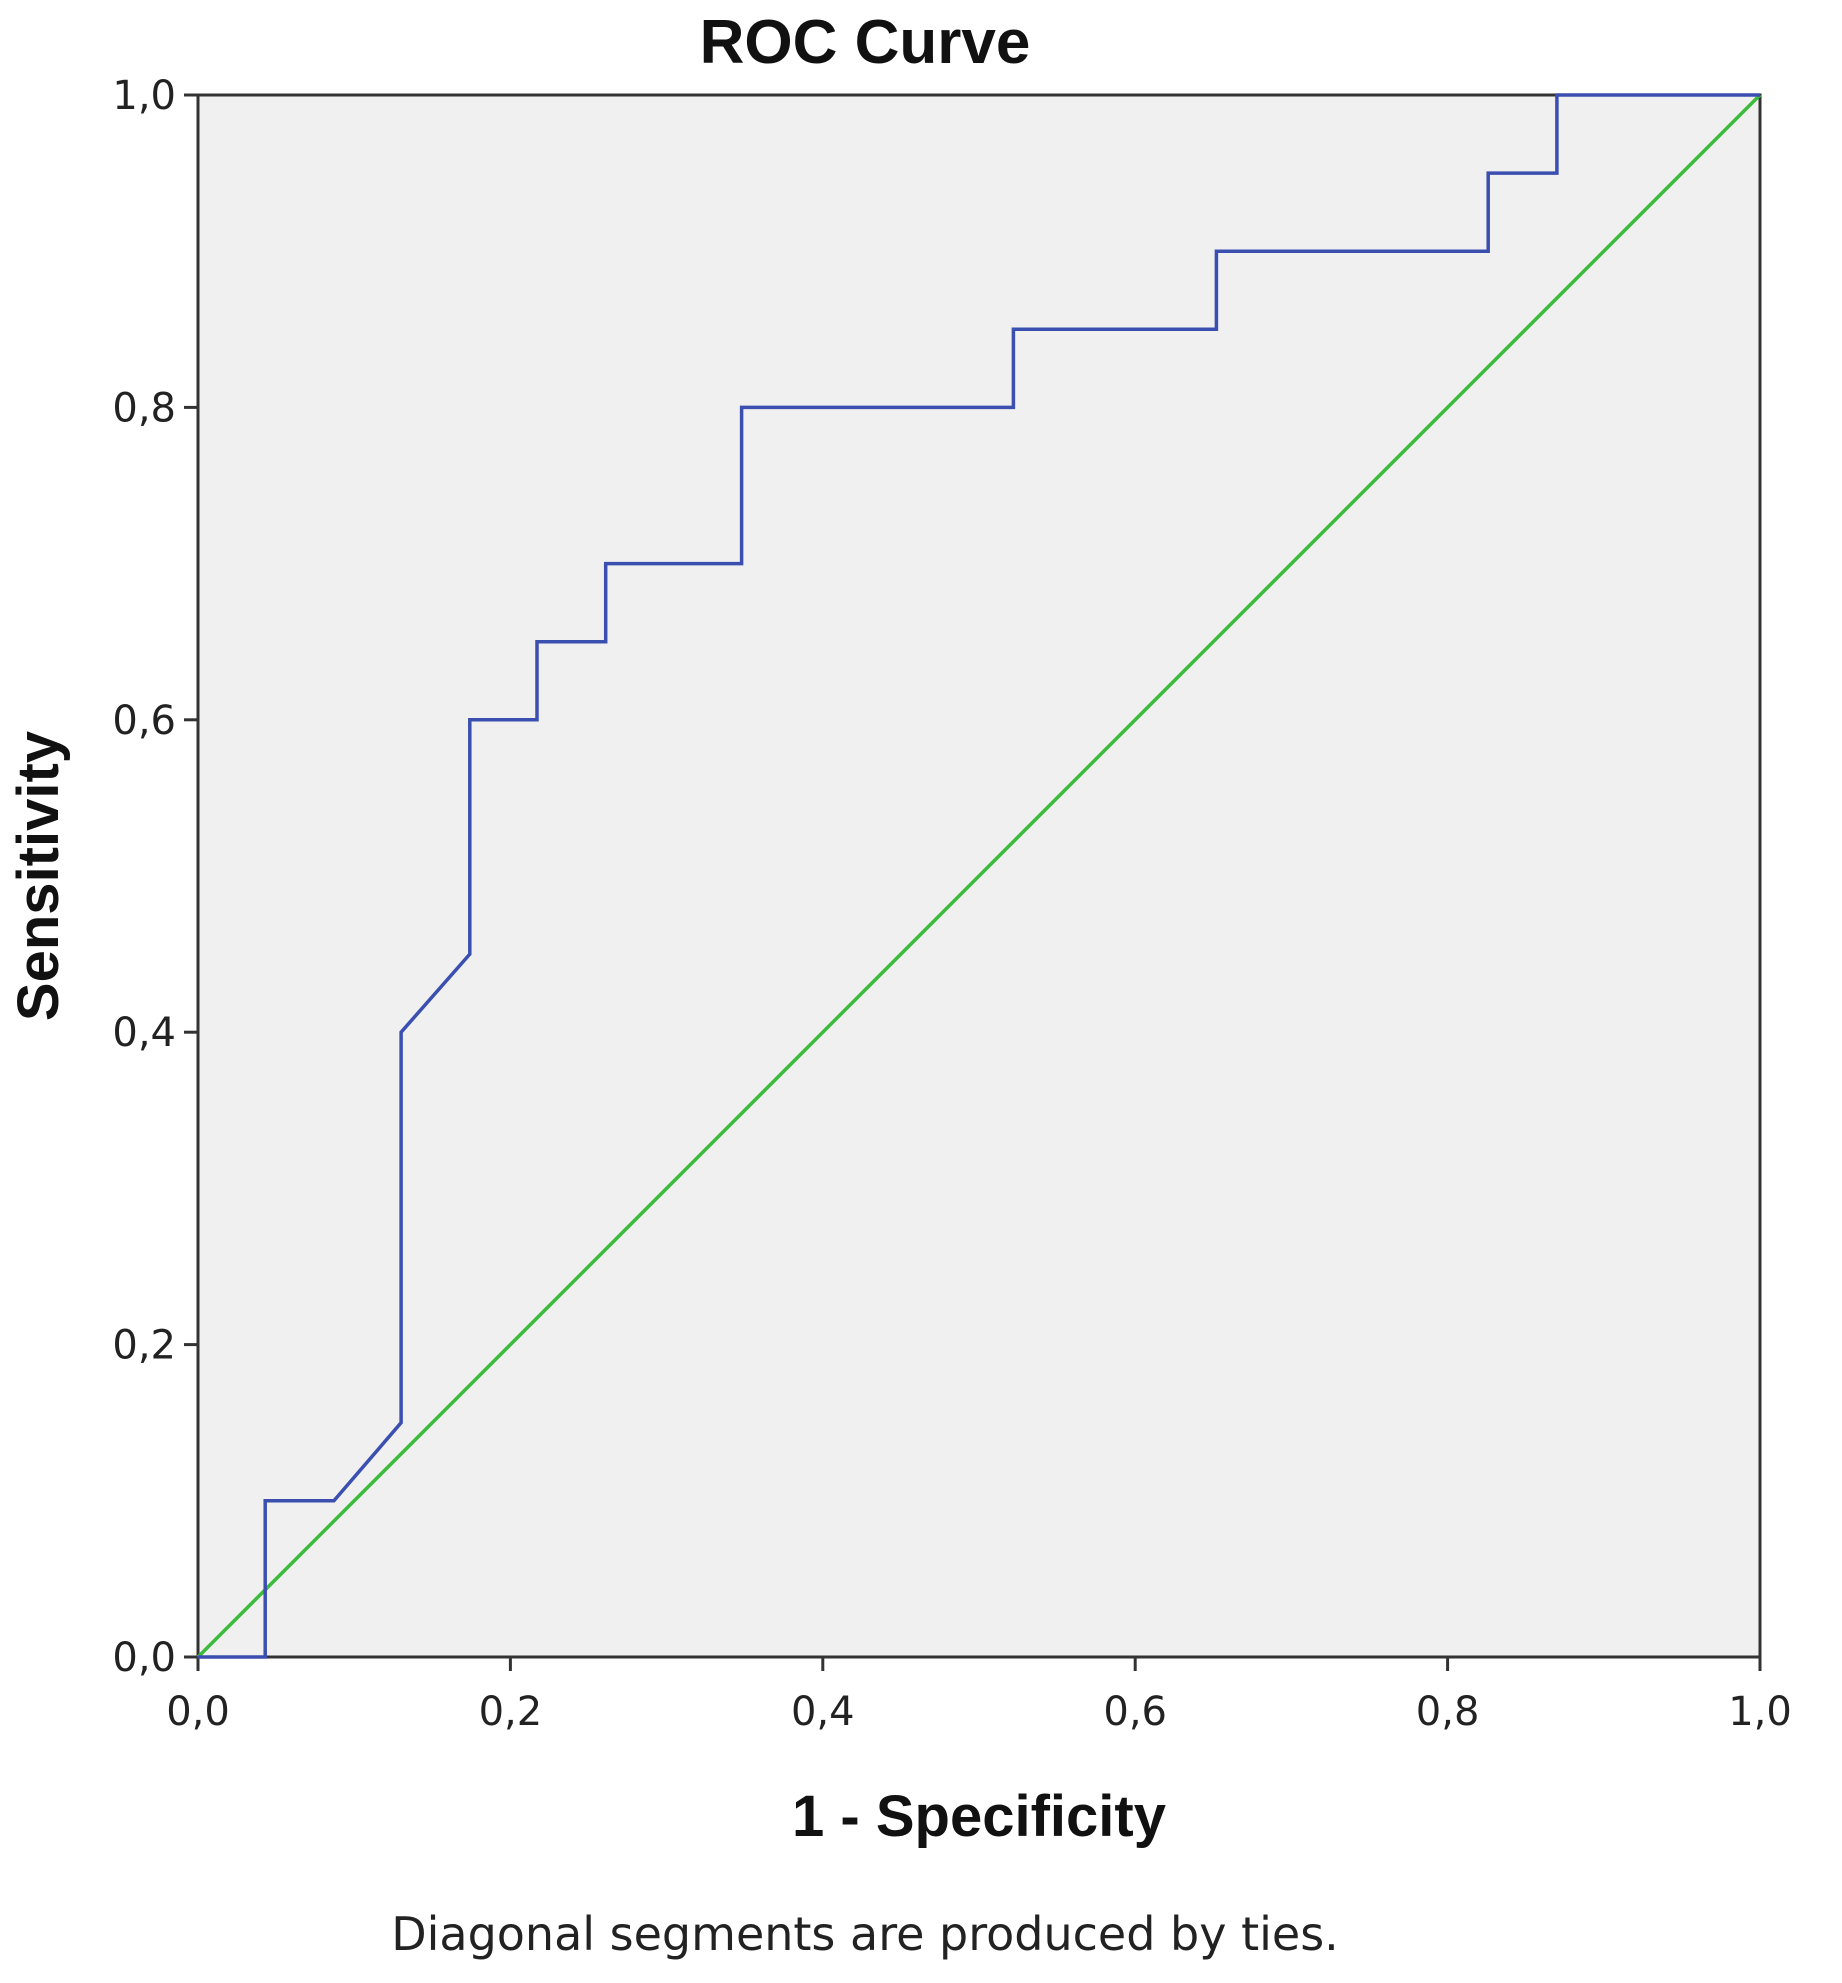 The height and width of the screenshot is (1983, 1842). What do you see at coordinates (144, 1346) in the screenshot?
I see `y-tick-label: 0,2` at bounding box center [144, 1346].